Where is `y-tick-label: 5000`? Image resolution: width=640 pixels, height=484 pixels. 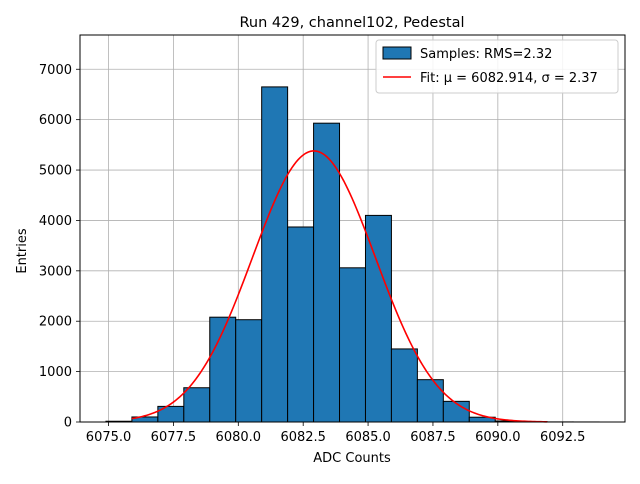 y-tick-label: 5000 is located at coordinates (55, 171).